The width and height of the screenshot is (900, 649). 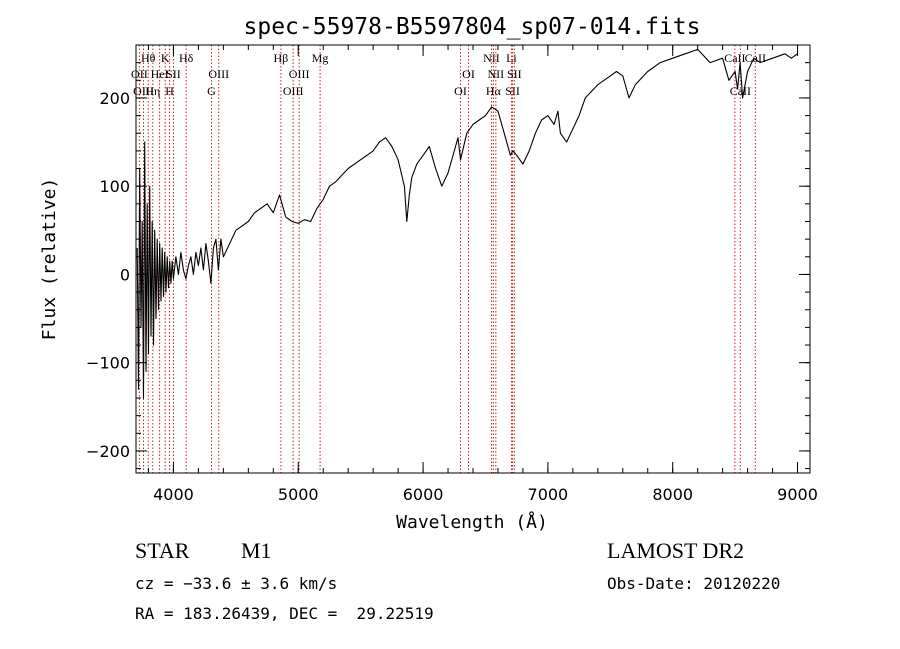 I want to click on spectral-line-label: Hθ, so click(x=148, y=58).